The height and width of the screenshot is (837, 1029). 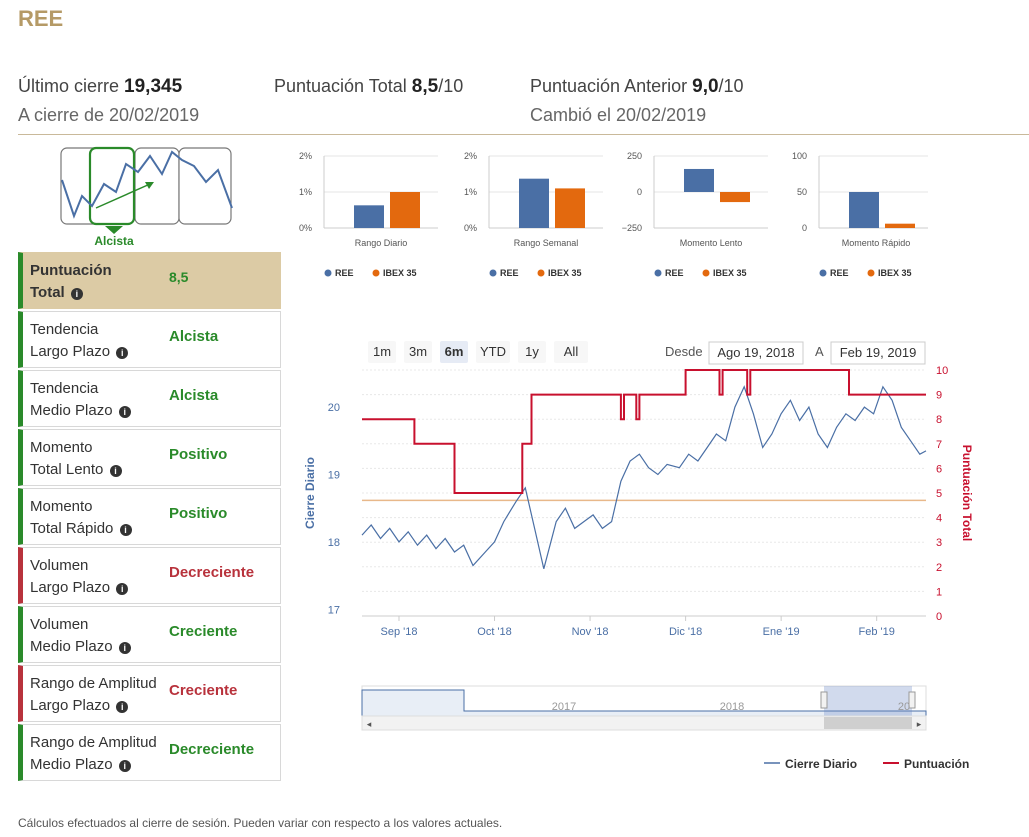 I want to click on ticker-title: REE, so click(x=41, y=18).